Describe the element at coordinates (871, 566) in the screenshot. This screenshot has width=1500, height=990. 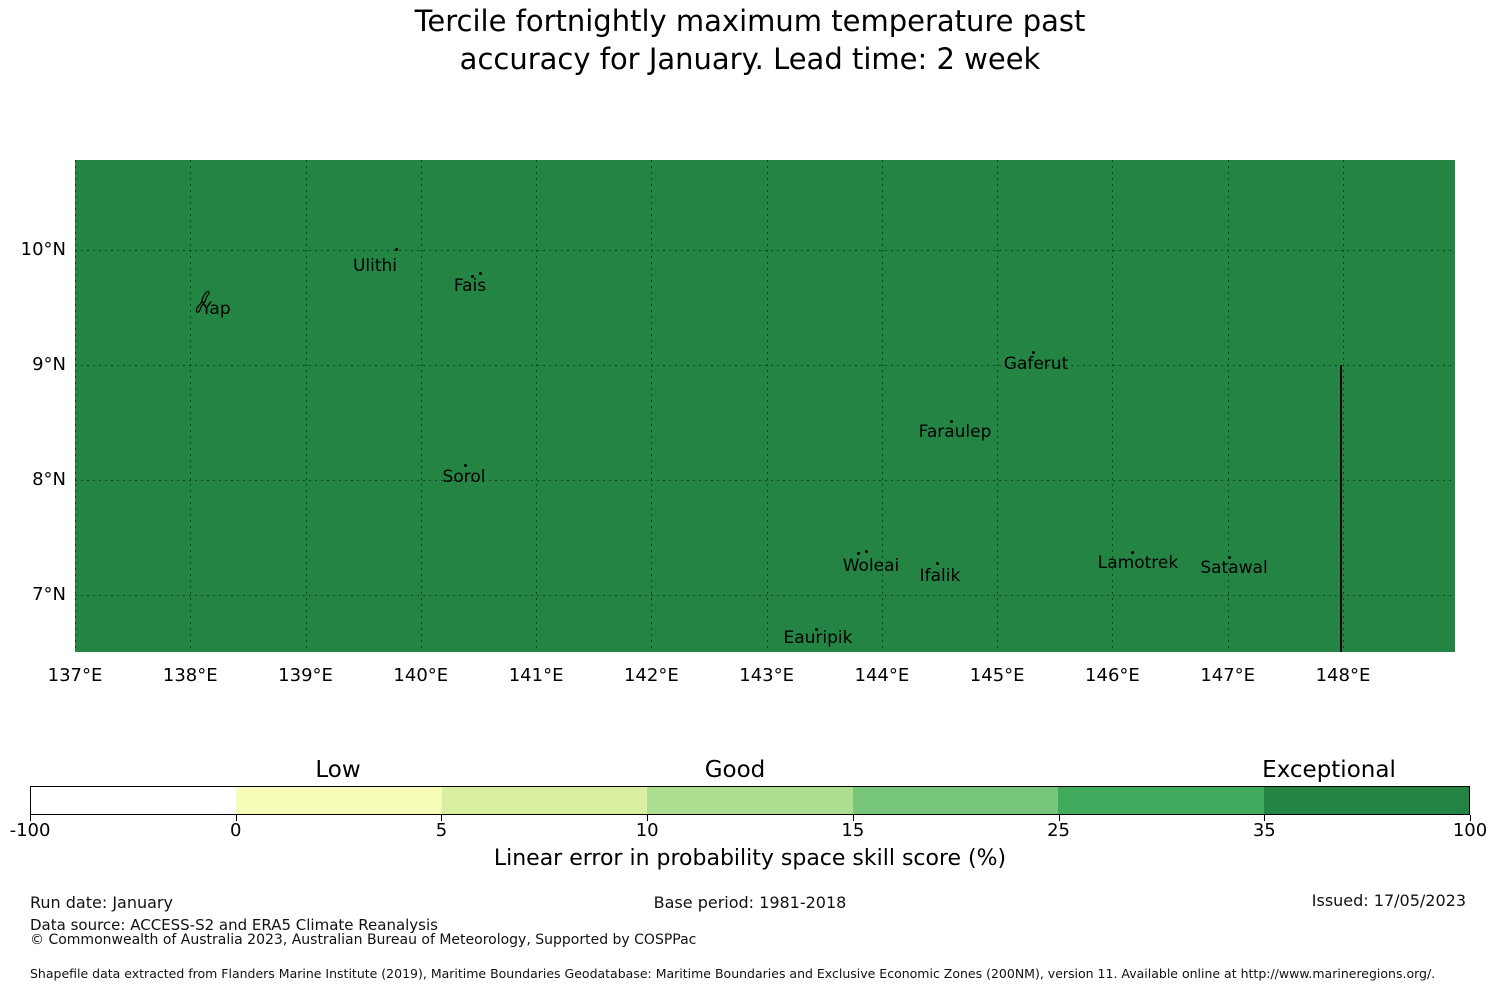
I see `place-label: Woleai` at that location.